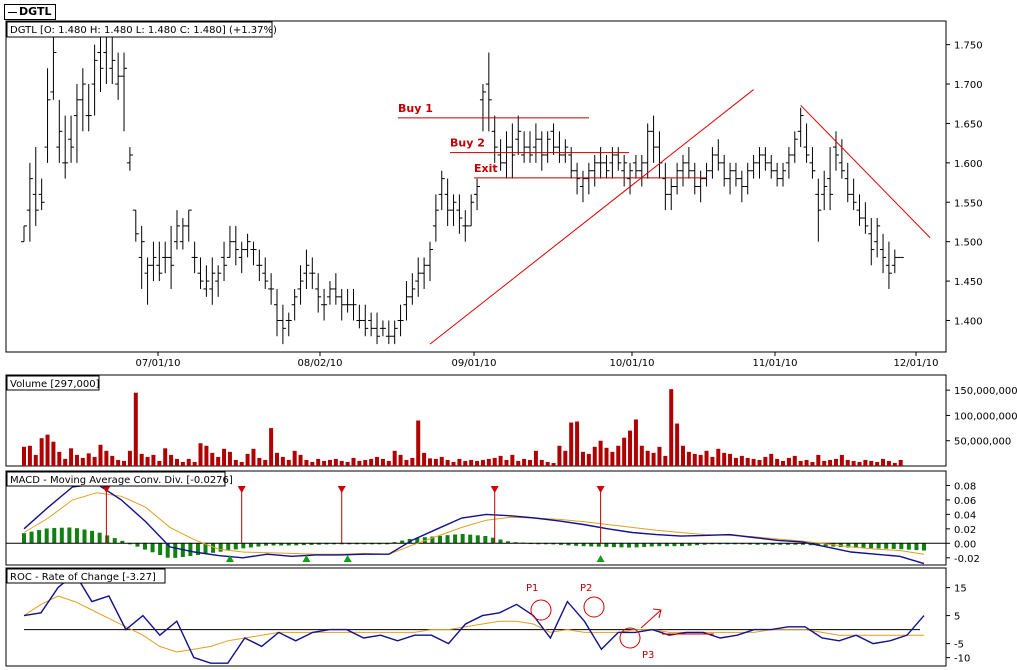  Describe the element at coordinates (30, 12) in the screenshot. I see `symbol-tab: DGTL` at that location.